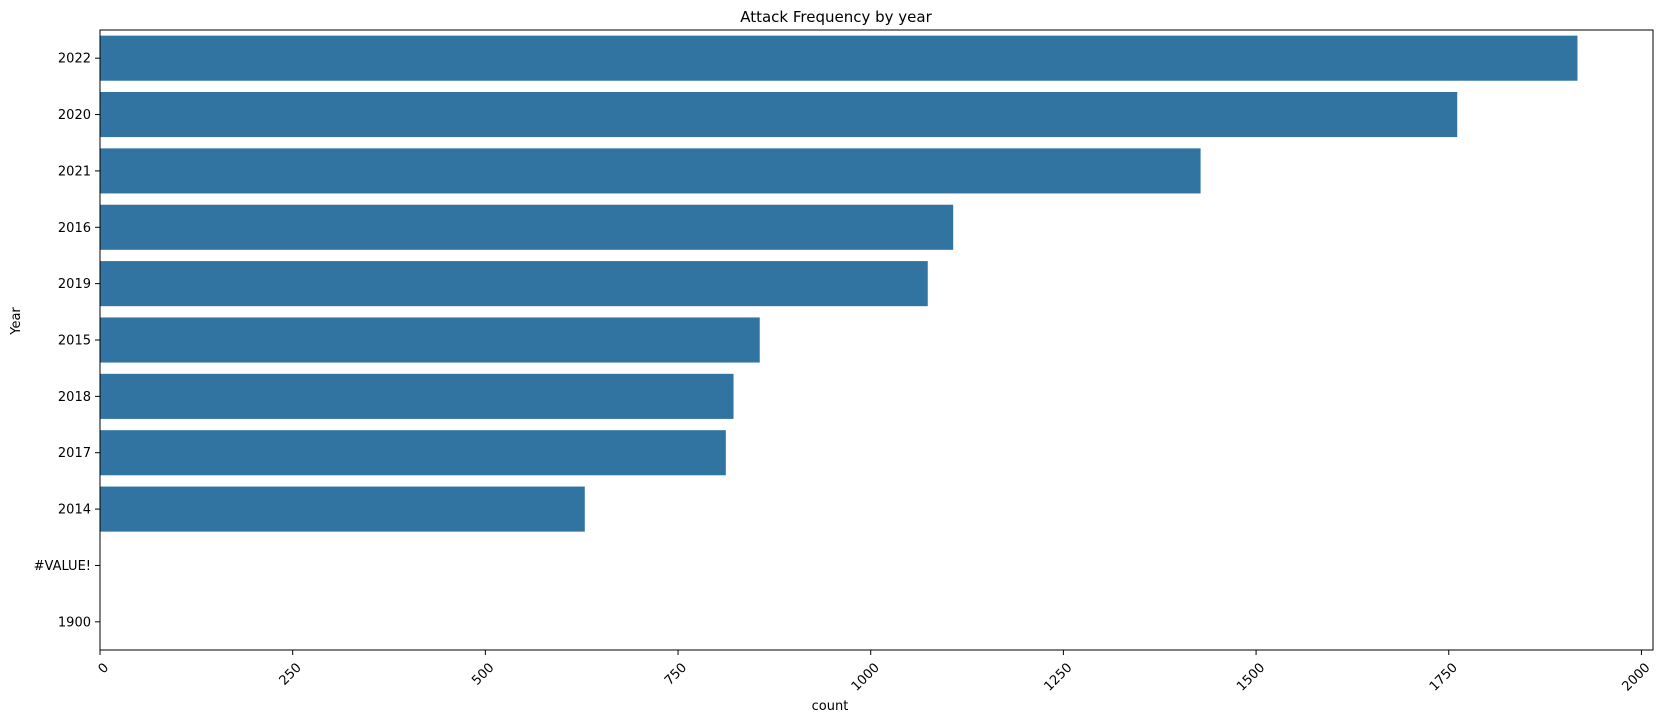  What do you see at coordinates (62, 566) in the screenshot?
I see `y-tick-label: #VALUE!` at bounding box center [62, 566].